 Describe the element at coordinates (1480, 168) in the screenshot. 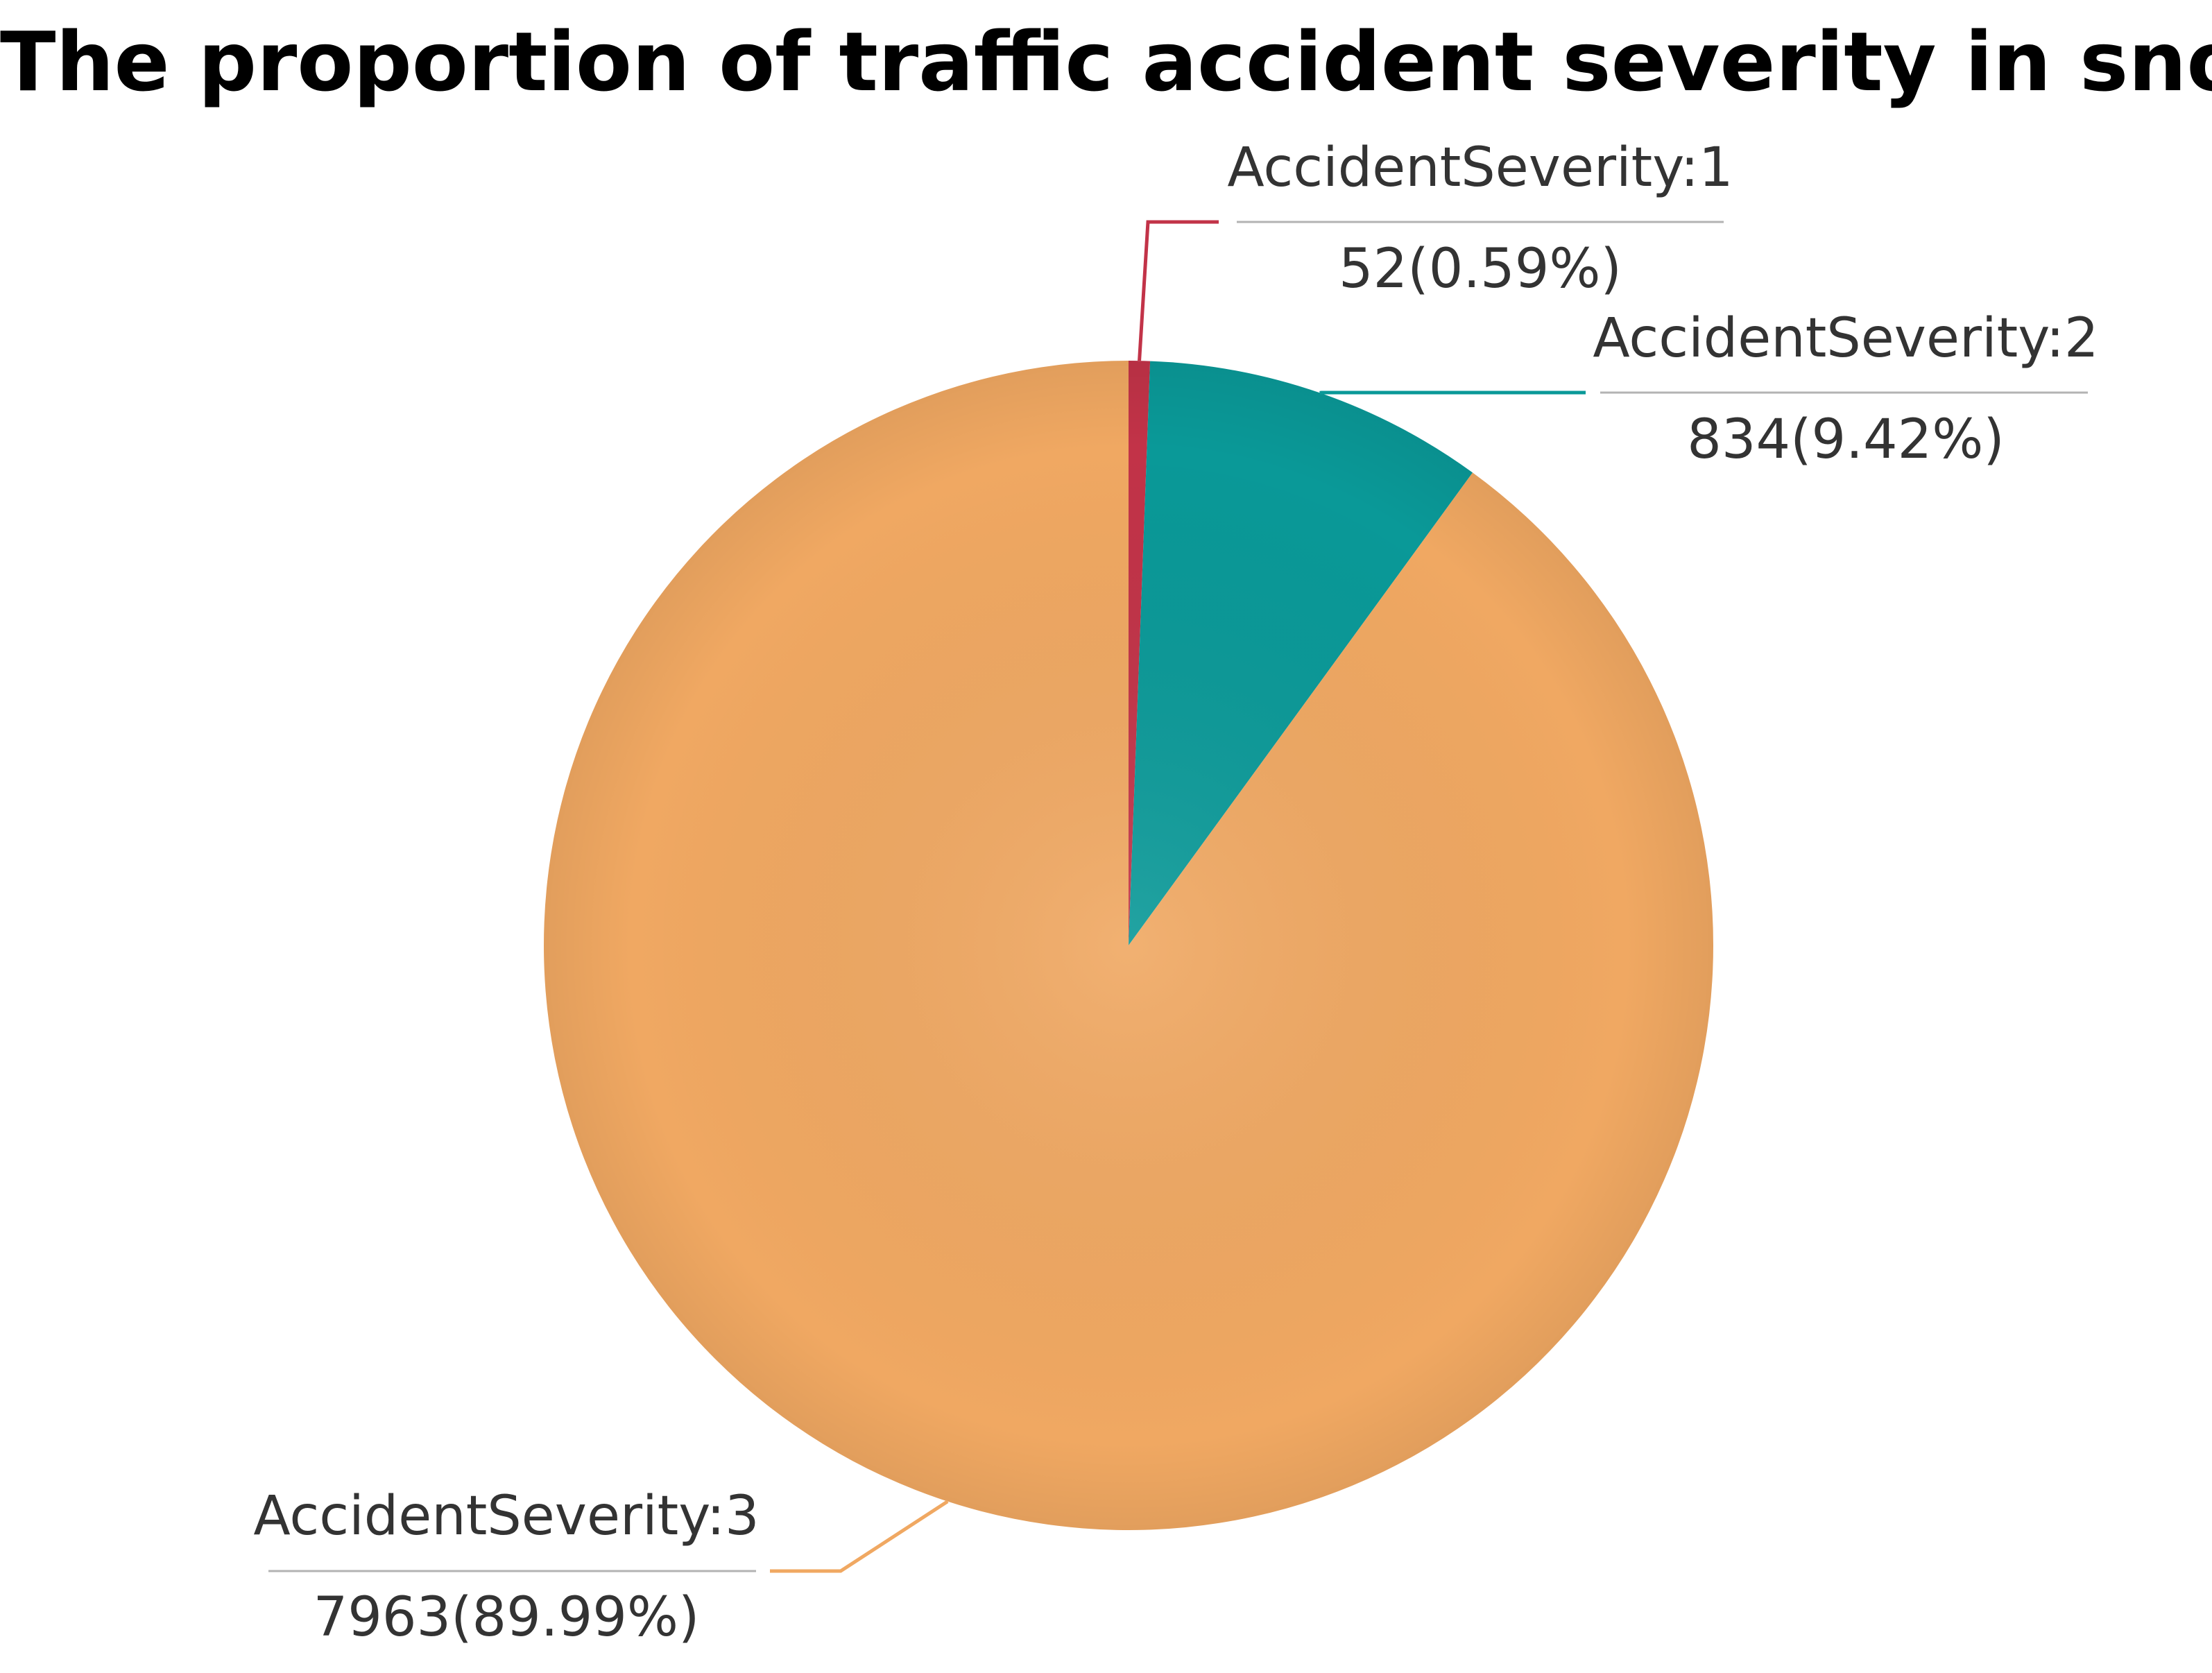

I see `slice-label-name-1: AccidentSeverity:1` at that location.